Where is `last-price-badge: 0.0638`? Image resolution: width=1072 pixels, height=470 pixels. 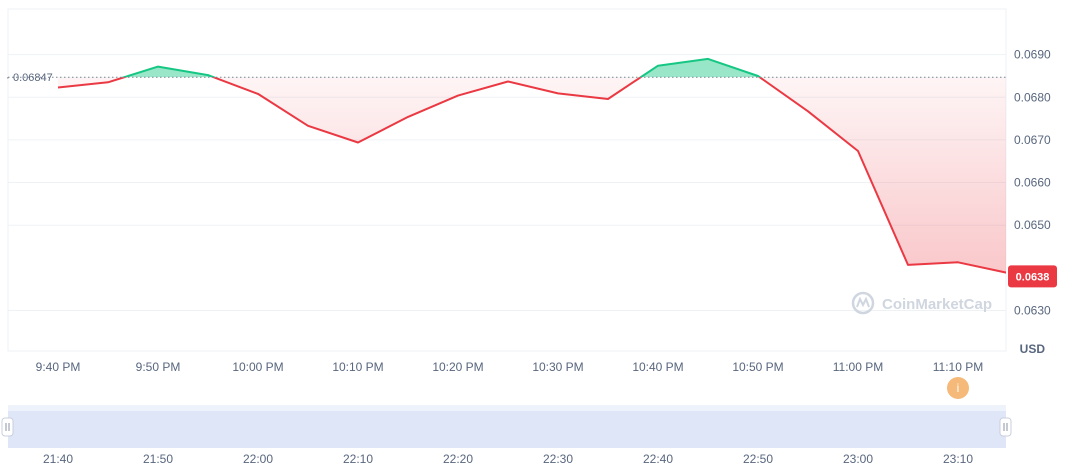
last-price-badge: 0.0638 is located at coordinates (1032, 276).